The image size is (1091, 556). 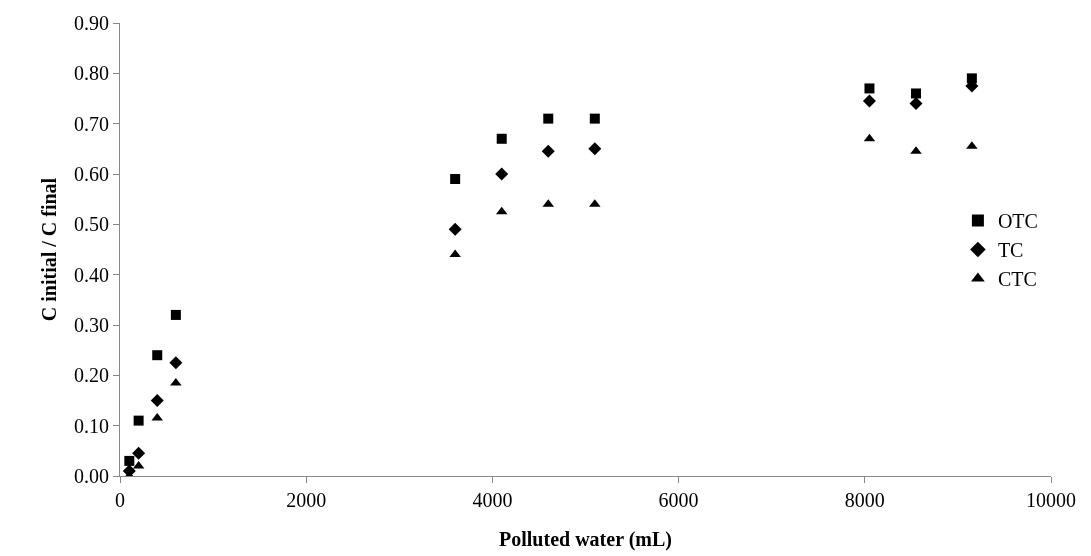 What do you see at coordinates (91, 174) in the screenshot?
I see `y-tick-label: 0.60` at bounding box center [91, 174].